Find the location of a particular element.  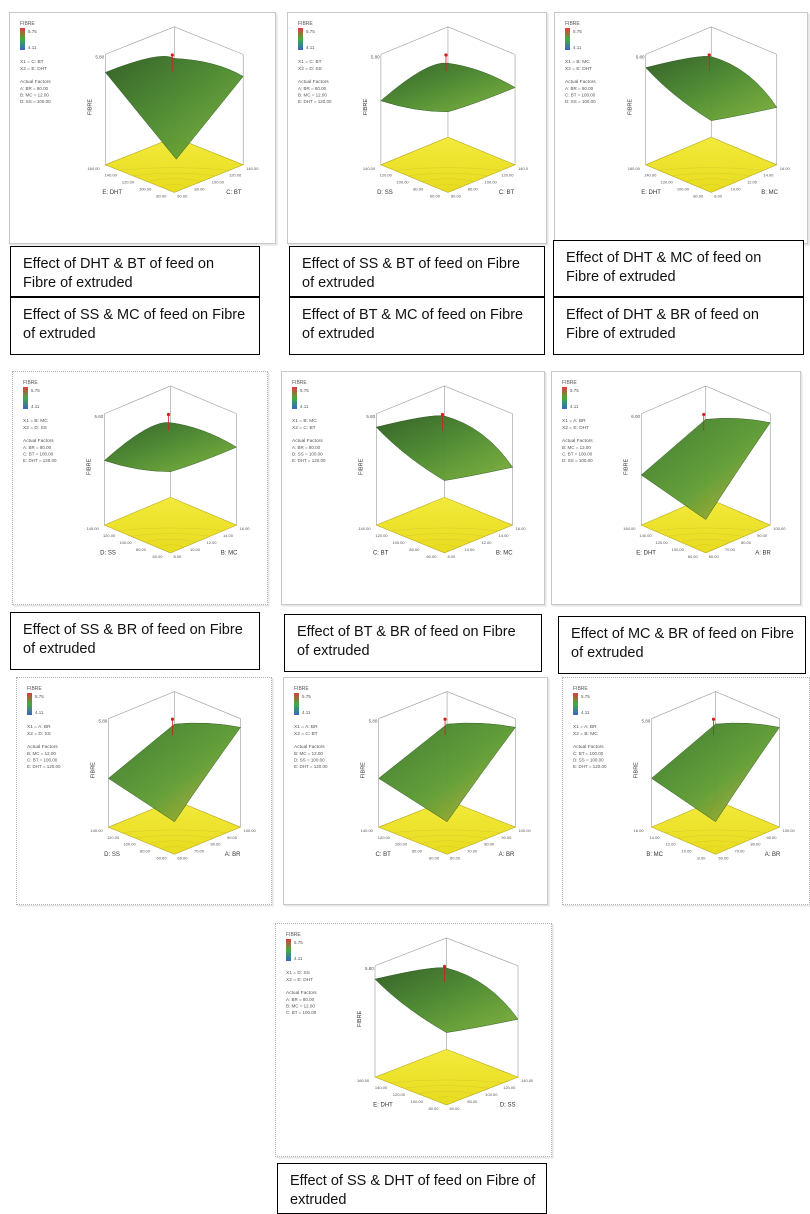

right-axis-tick: 140.00 is located at coordinates (527, 1080).